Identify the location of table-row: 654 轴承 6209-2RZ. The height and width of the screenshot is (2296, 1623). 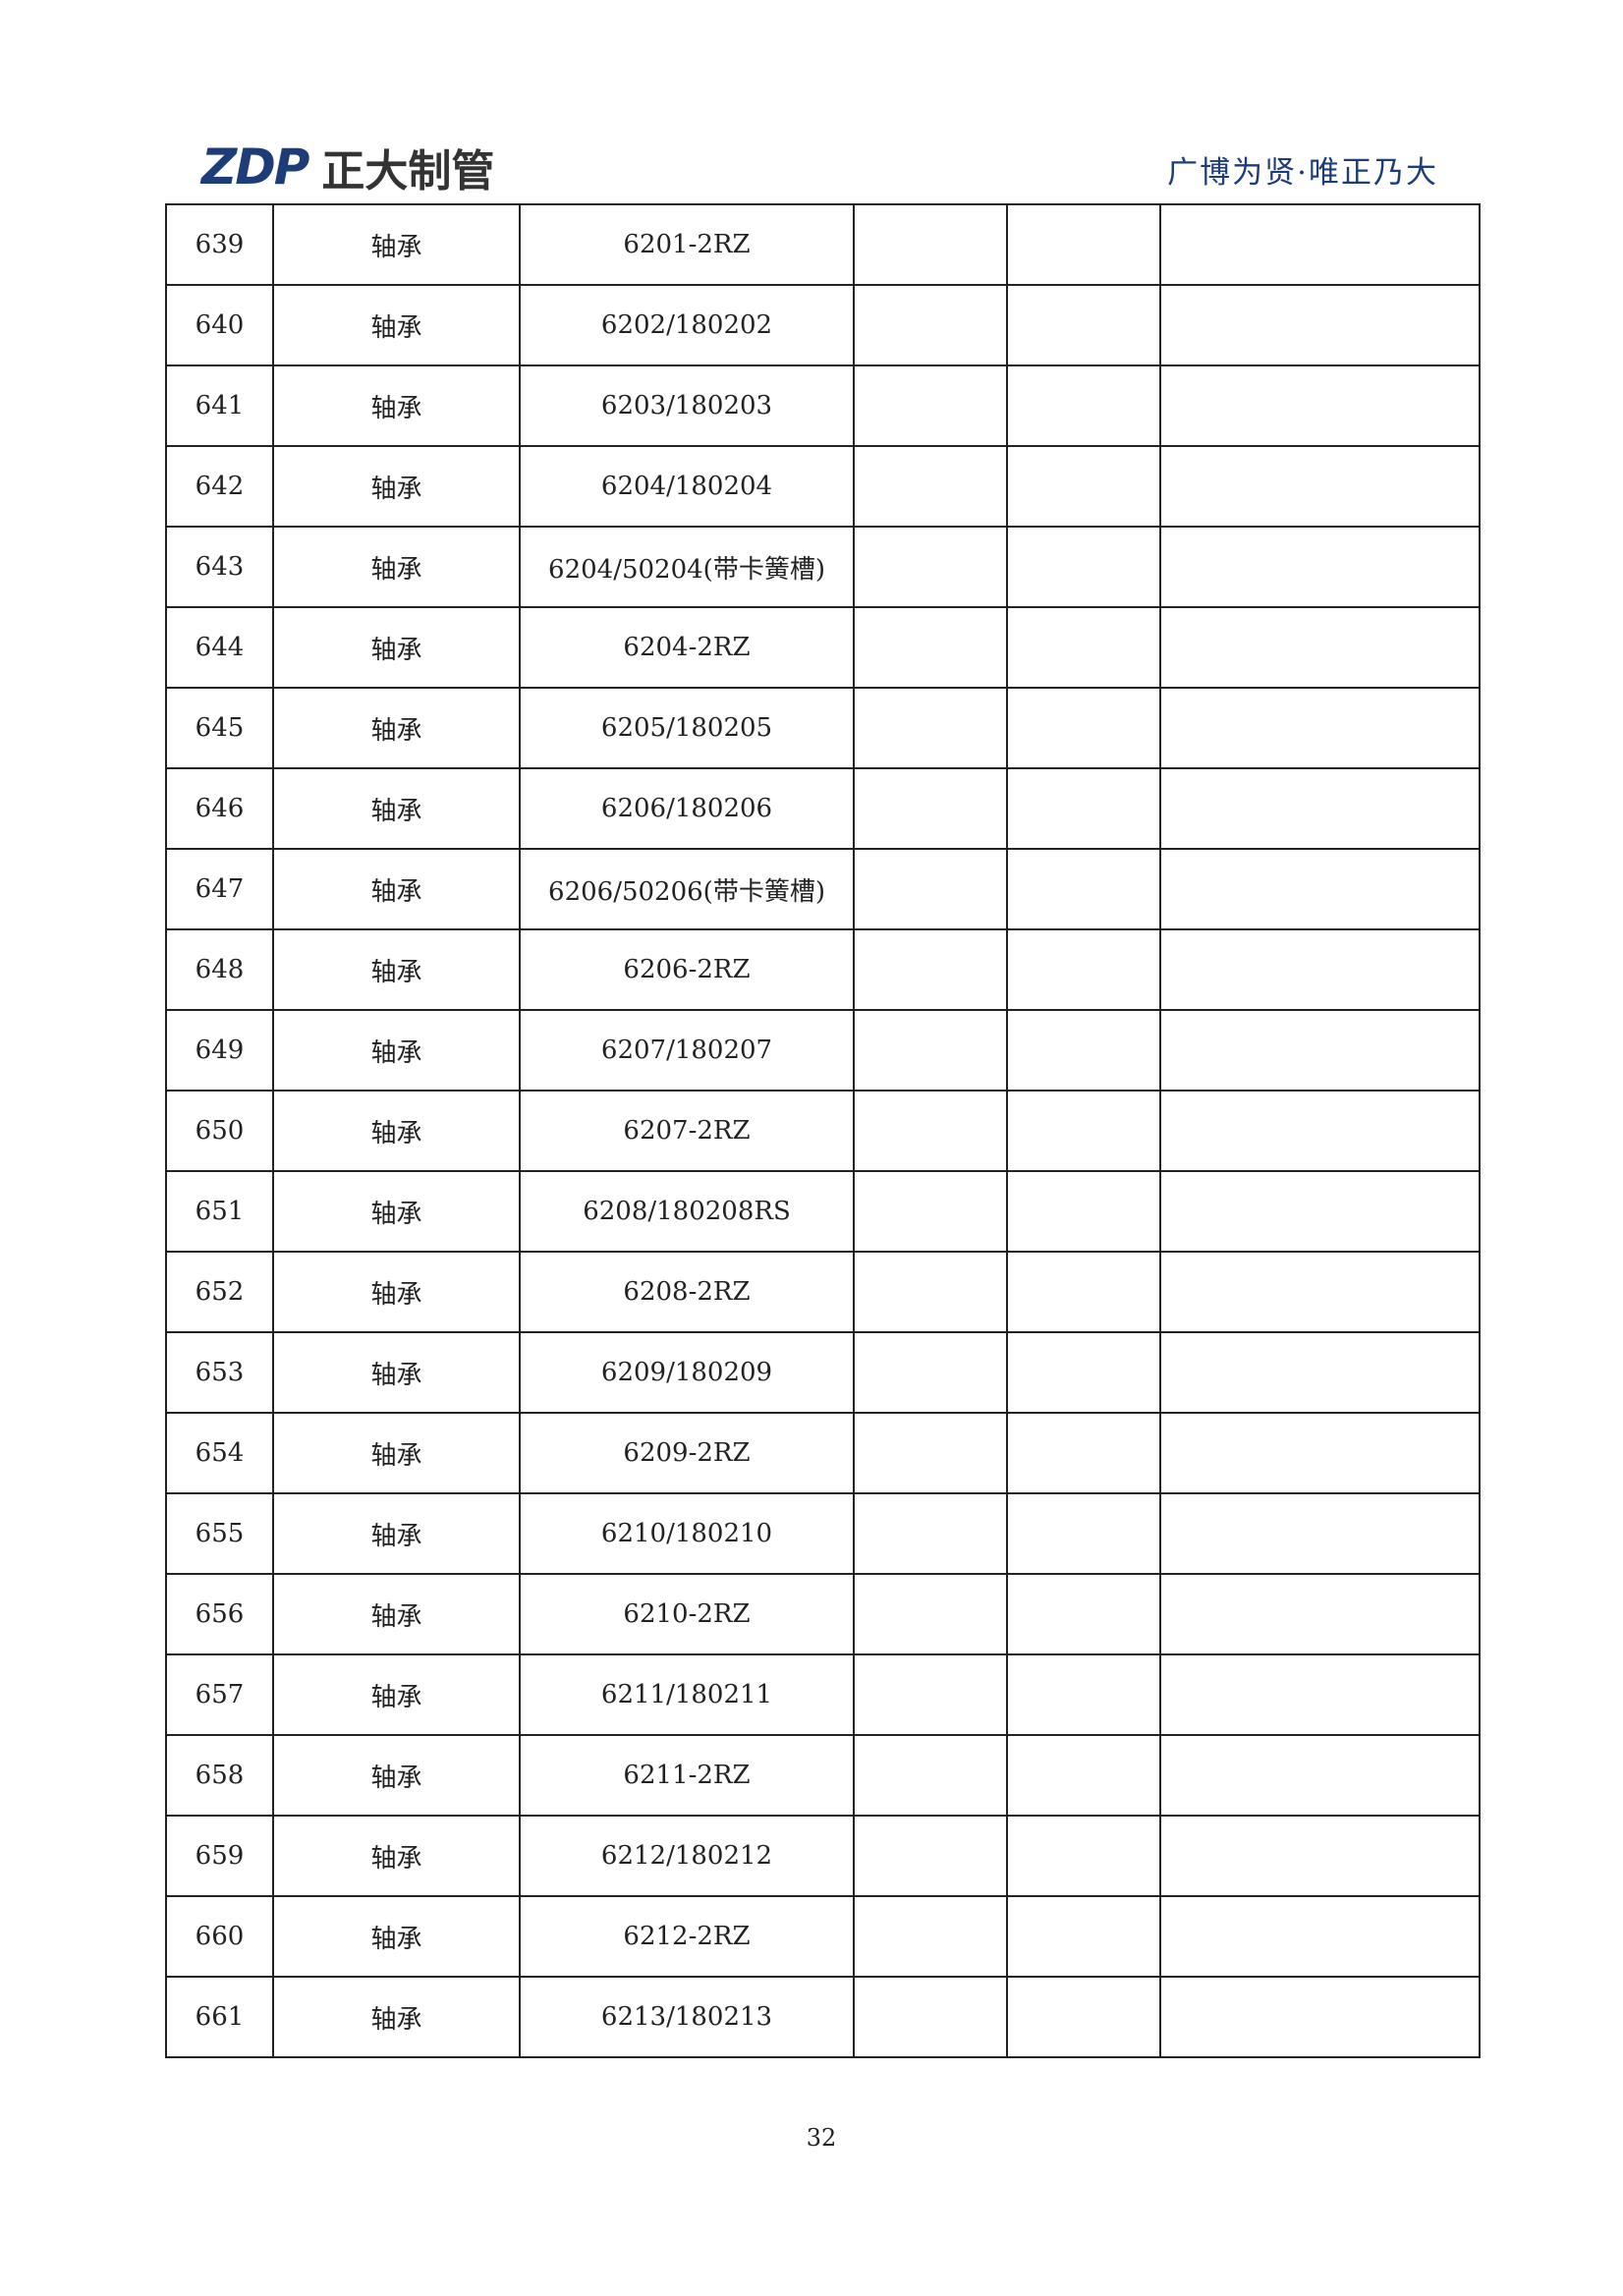
(823, 1453).